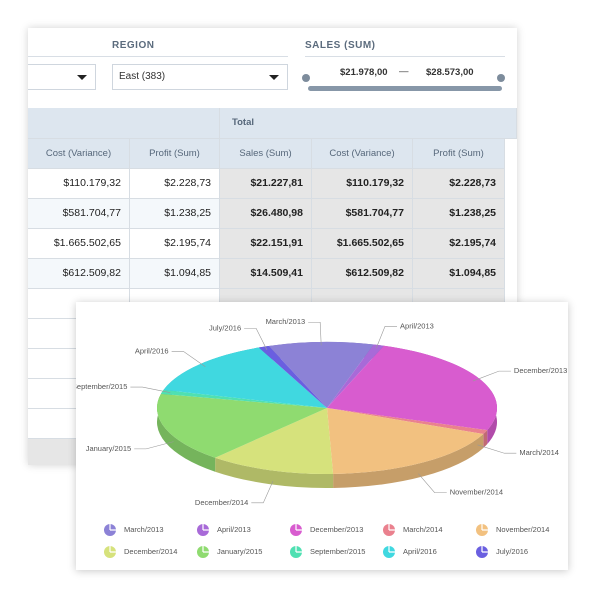  What do you see at coordinates (286, 321) in the screenshot?
I see `slice-label: March/2013` at bounding box center [286, 321].